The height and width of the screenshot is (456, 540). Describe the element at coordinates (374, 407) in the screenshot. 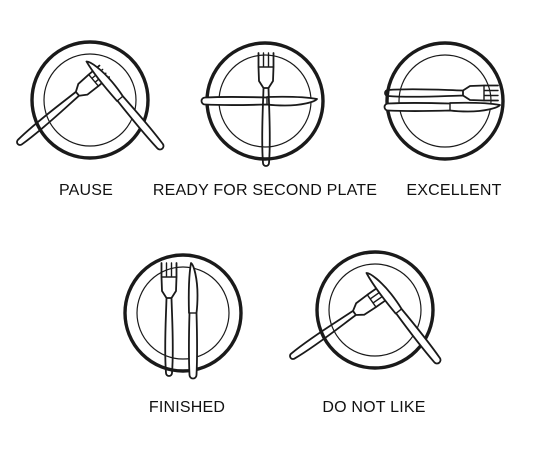

I see `caption-do-not-like: DO NOT LIKE` at that location.